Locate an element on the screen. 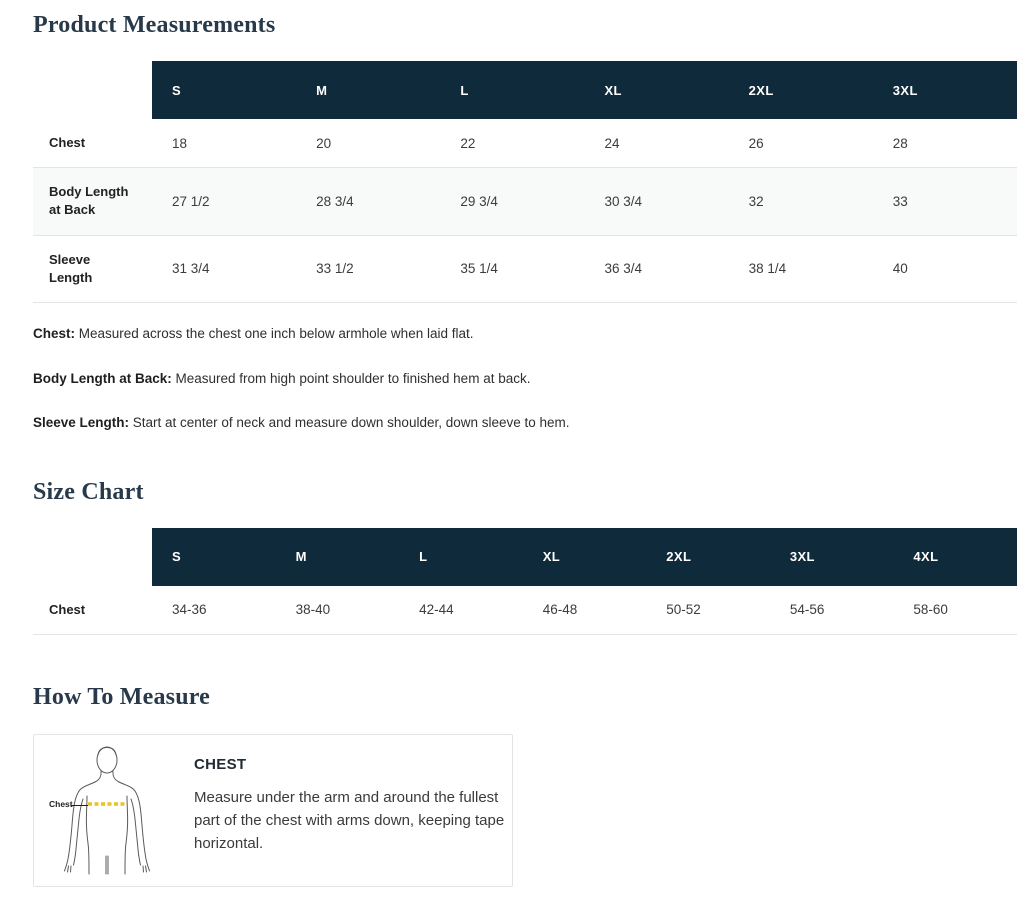  measurement-cell: 18 is located at coordinates (180, 143).